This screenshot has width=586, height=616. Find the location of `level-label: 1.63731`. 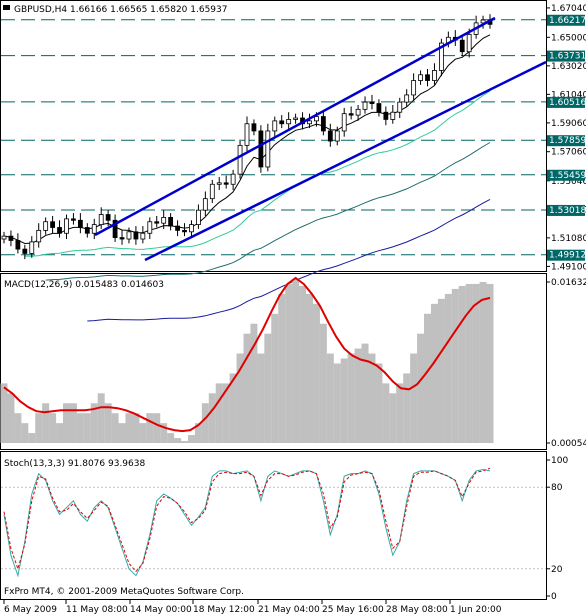

level-label: 1.63731 is located at coordinates (567, 57).